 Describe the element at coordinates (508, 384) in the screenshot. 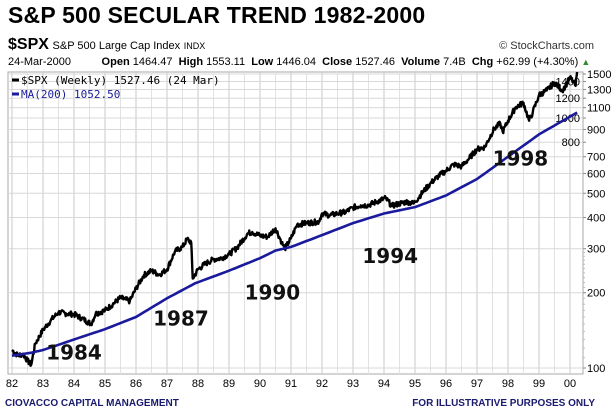

I see `x-tick-label: 98` at that location.